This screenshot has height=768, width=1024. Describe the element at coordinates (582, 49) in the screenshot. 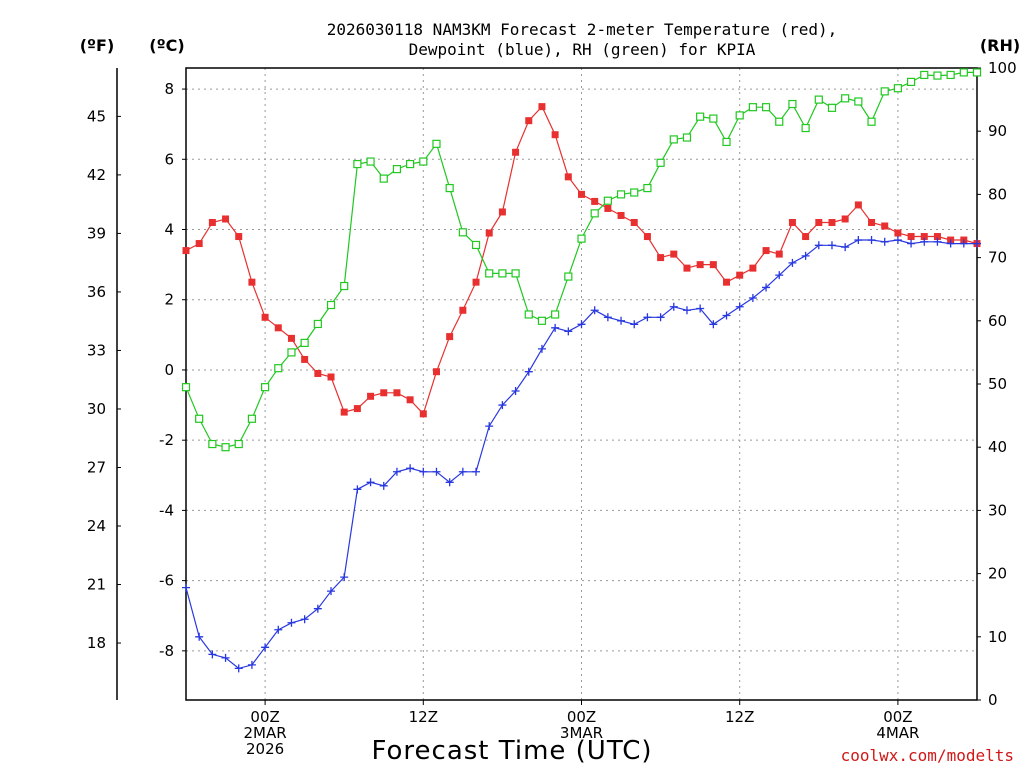

I see `chart-title-line2: Dewpoint (blue), RH (green) for KPIA` at that location.